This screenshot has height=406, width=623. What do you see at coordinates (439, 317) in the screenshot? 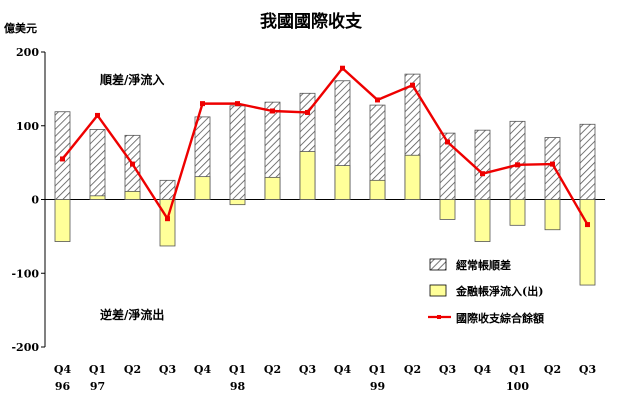
I see `legend-marker-overall-balance` at bounding box center [439, 317].